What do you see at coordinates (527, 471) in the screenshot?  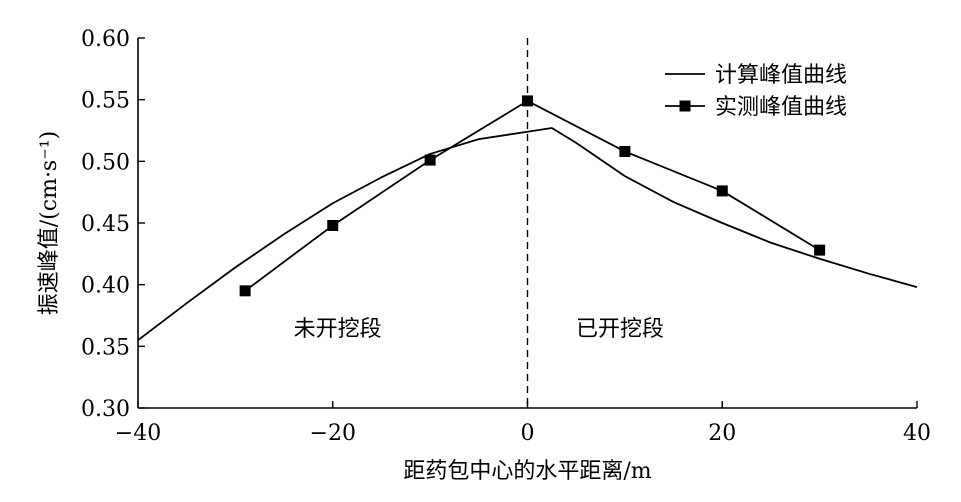 I see `x-axis-title: 距药包中心的水平距离/m` at bounding box center [527, 471].